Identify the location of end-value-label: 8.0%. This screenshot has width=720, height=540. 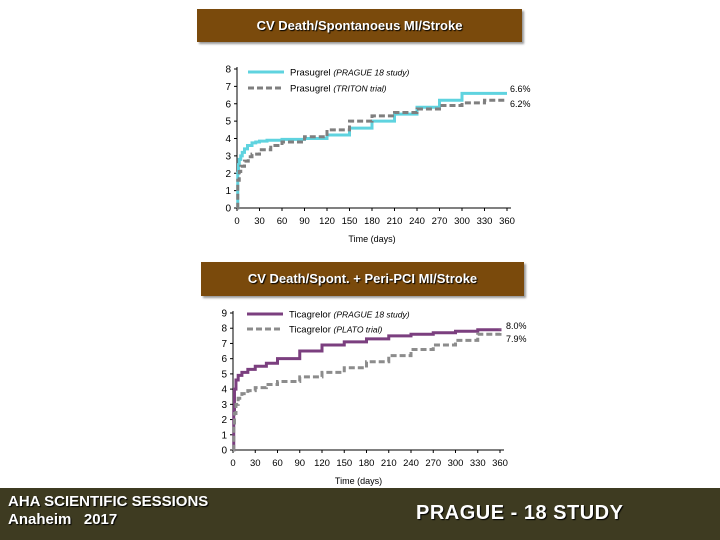
(516, 326).